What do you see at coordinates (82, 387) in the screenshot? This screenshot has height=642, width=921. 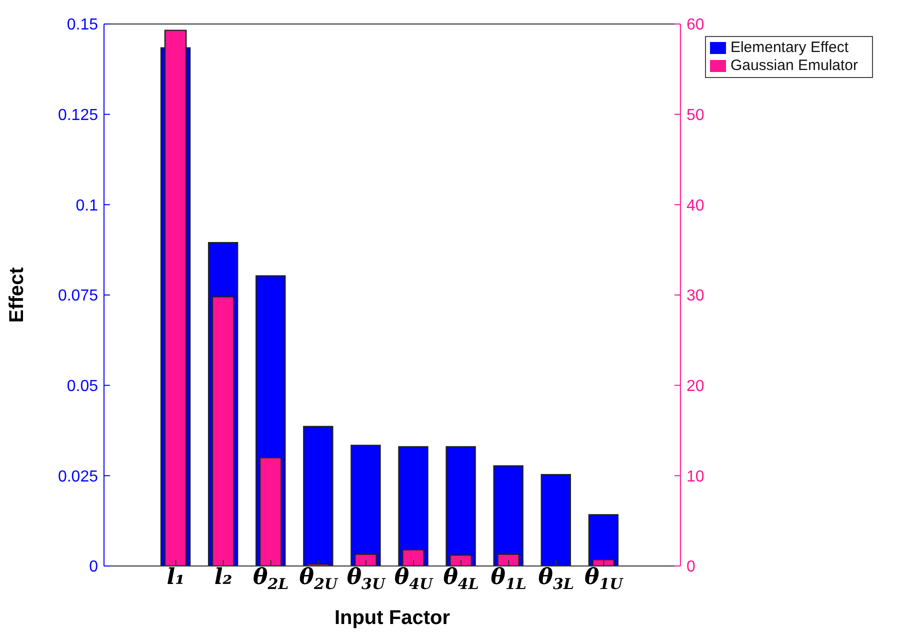 I see `y-tick-label: 0.05` at bounding box center [82, 387].